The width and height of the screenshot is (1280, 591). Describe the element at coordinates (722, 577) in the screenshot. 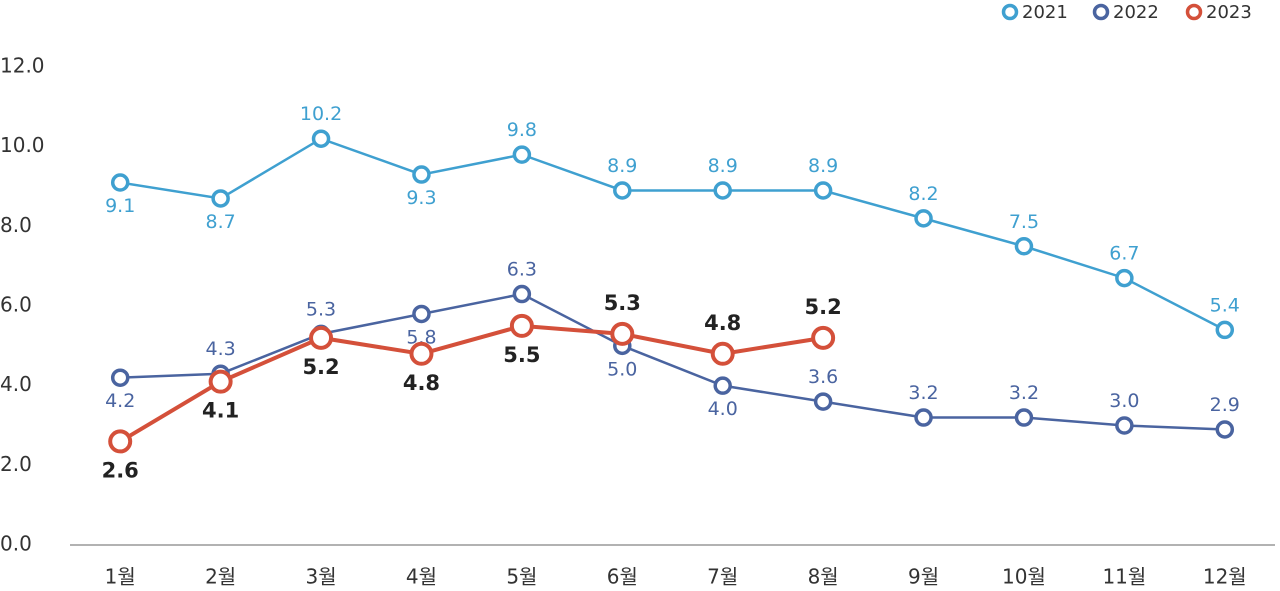

I see `x-tick-label: 7월` at that location.